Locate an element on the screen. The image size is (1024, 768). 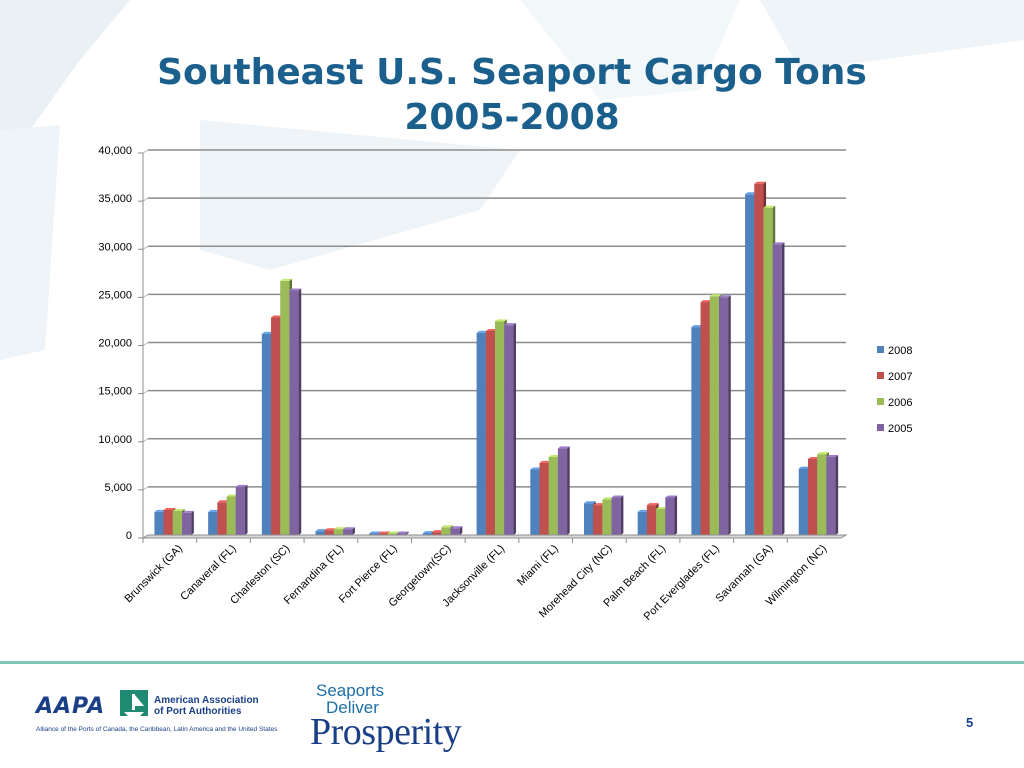
legend-swatch-2005 is located at coordinates (880, 427).